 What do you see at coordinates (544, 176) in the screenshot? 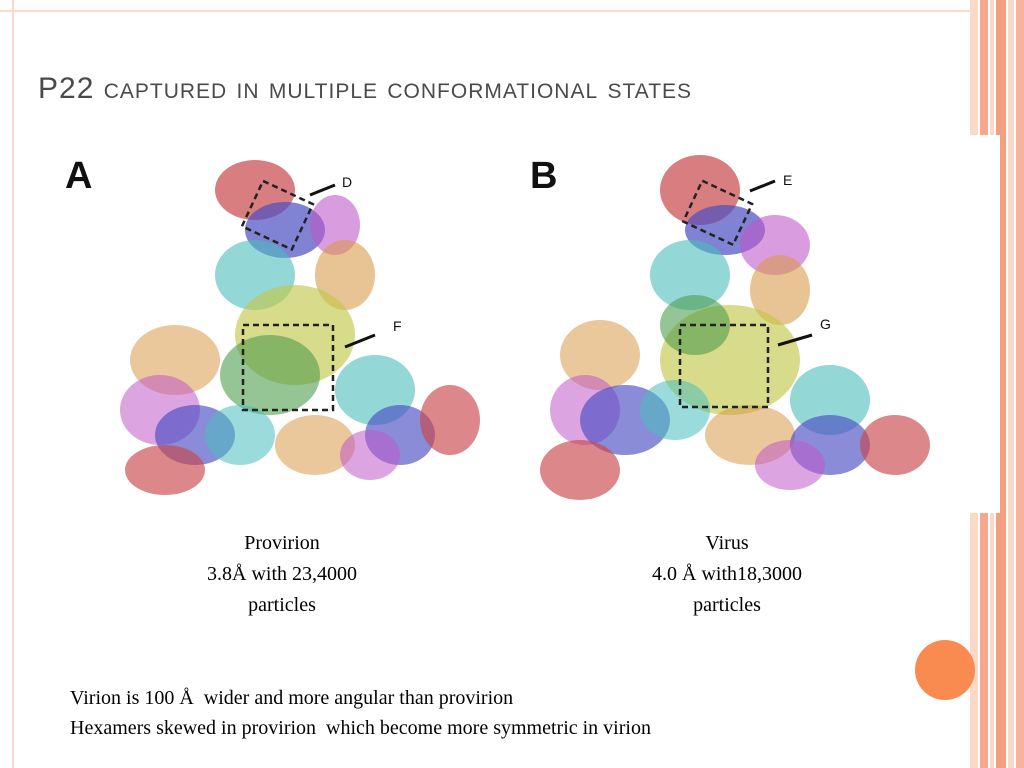
I see `panel-letter-b: B` at bounding box center [544, 176].